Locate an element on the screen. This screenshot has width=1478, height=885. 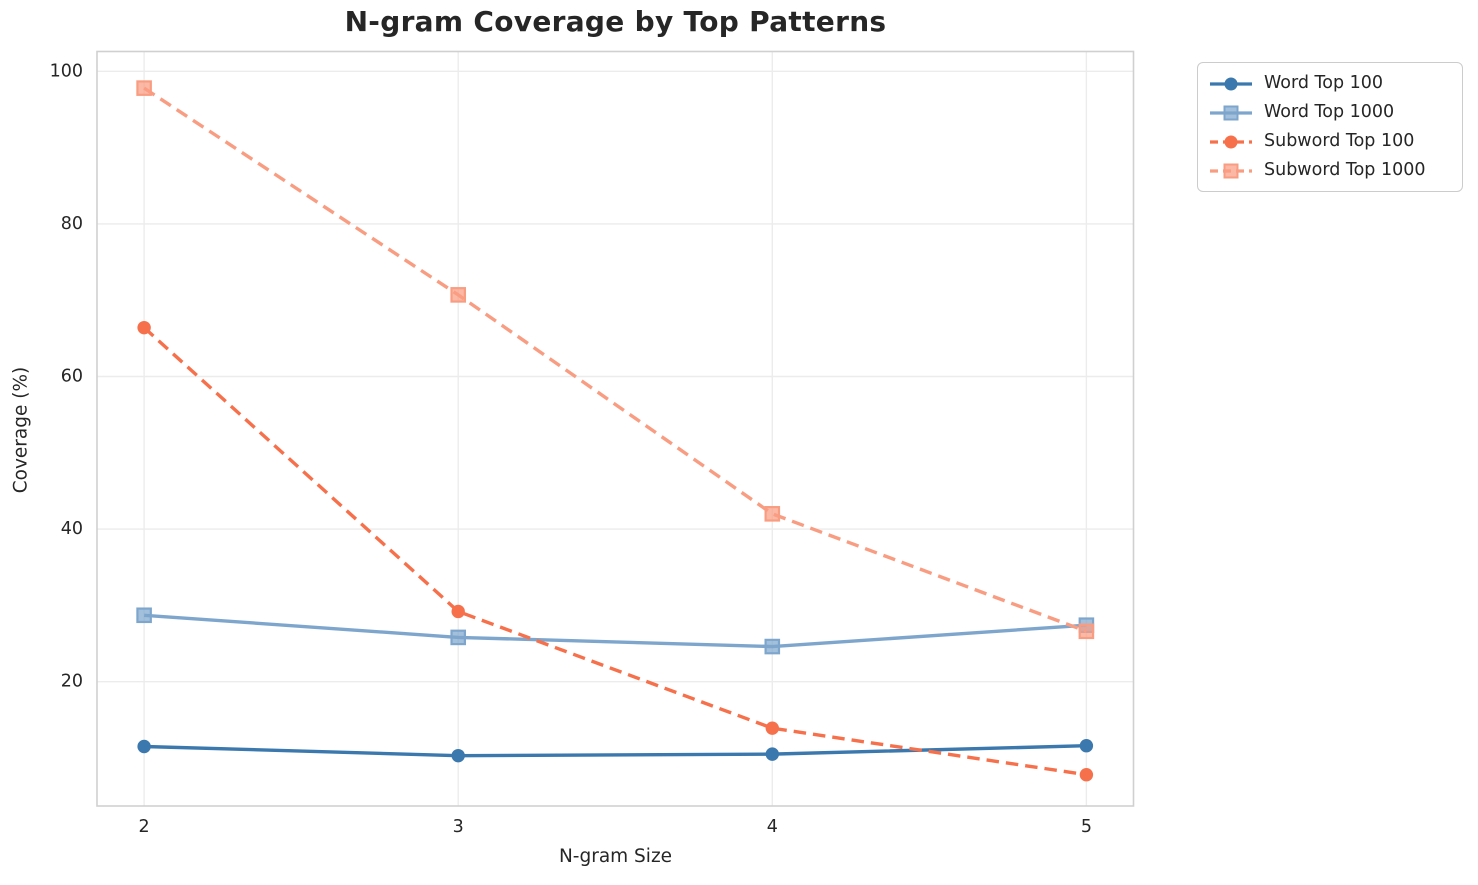
legend-item: Subword Top 1000 is located at coordinates (1330, 171).